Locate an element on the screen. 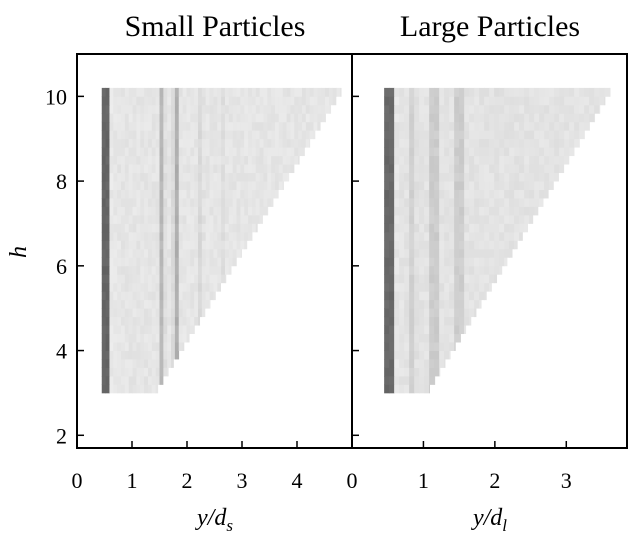  y-axis-label: h is located at coordinates (19, 252).